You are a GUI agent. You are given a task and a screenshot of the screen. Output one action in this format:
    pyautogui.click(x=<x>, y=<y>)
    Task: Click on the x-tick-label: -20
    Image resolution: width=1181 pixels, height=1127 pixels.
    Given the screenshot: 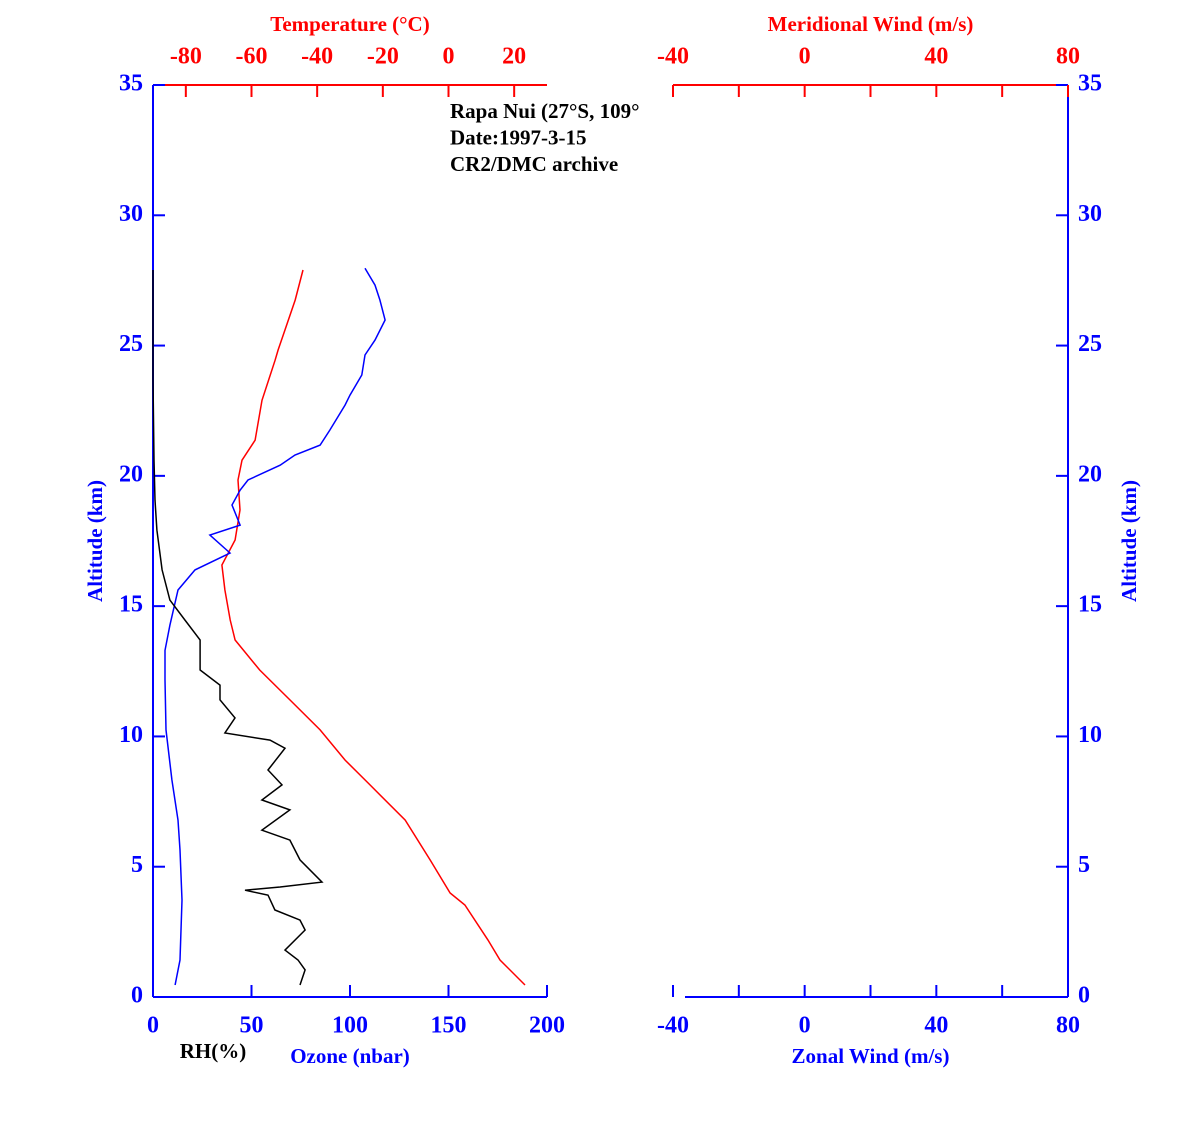 What is the action you would take?
    pyautogui.click(x=383, y=57)
    